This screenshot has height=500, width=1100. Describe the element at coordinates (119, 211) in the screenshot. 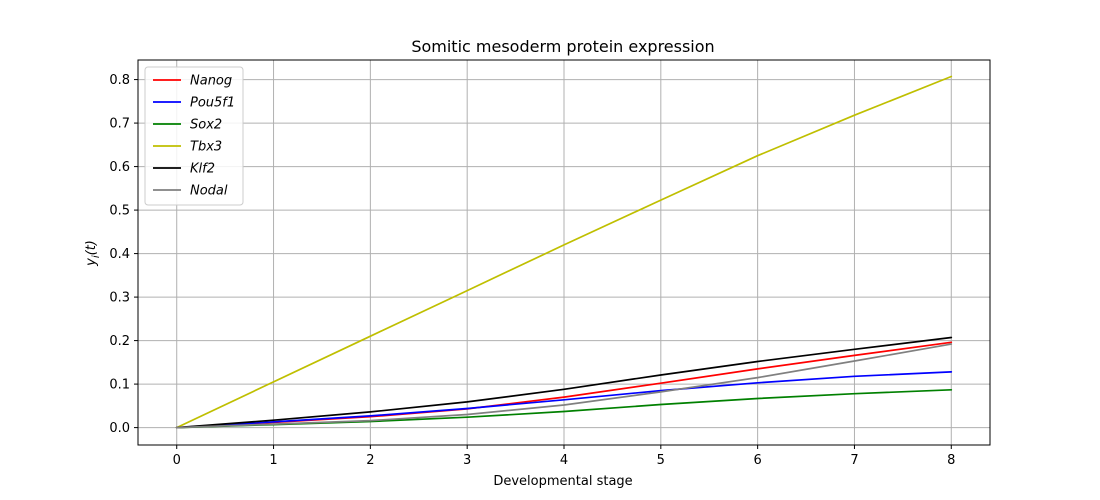

I see `y-tick-label: 0.5` at that location.